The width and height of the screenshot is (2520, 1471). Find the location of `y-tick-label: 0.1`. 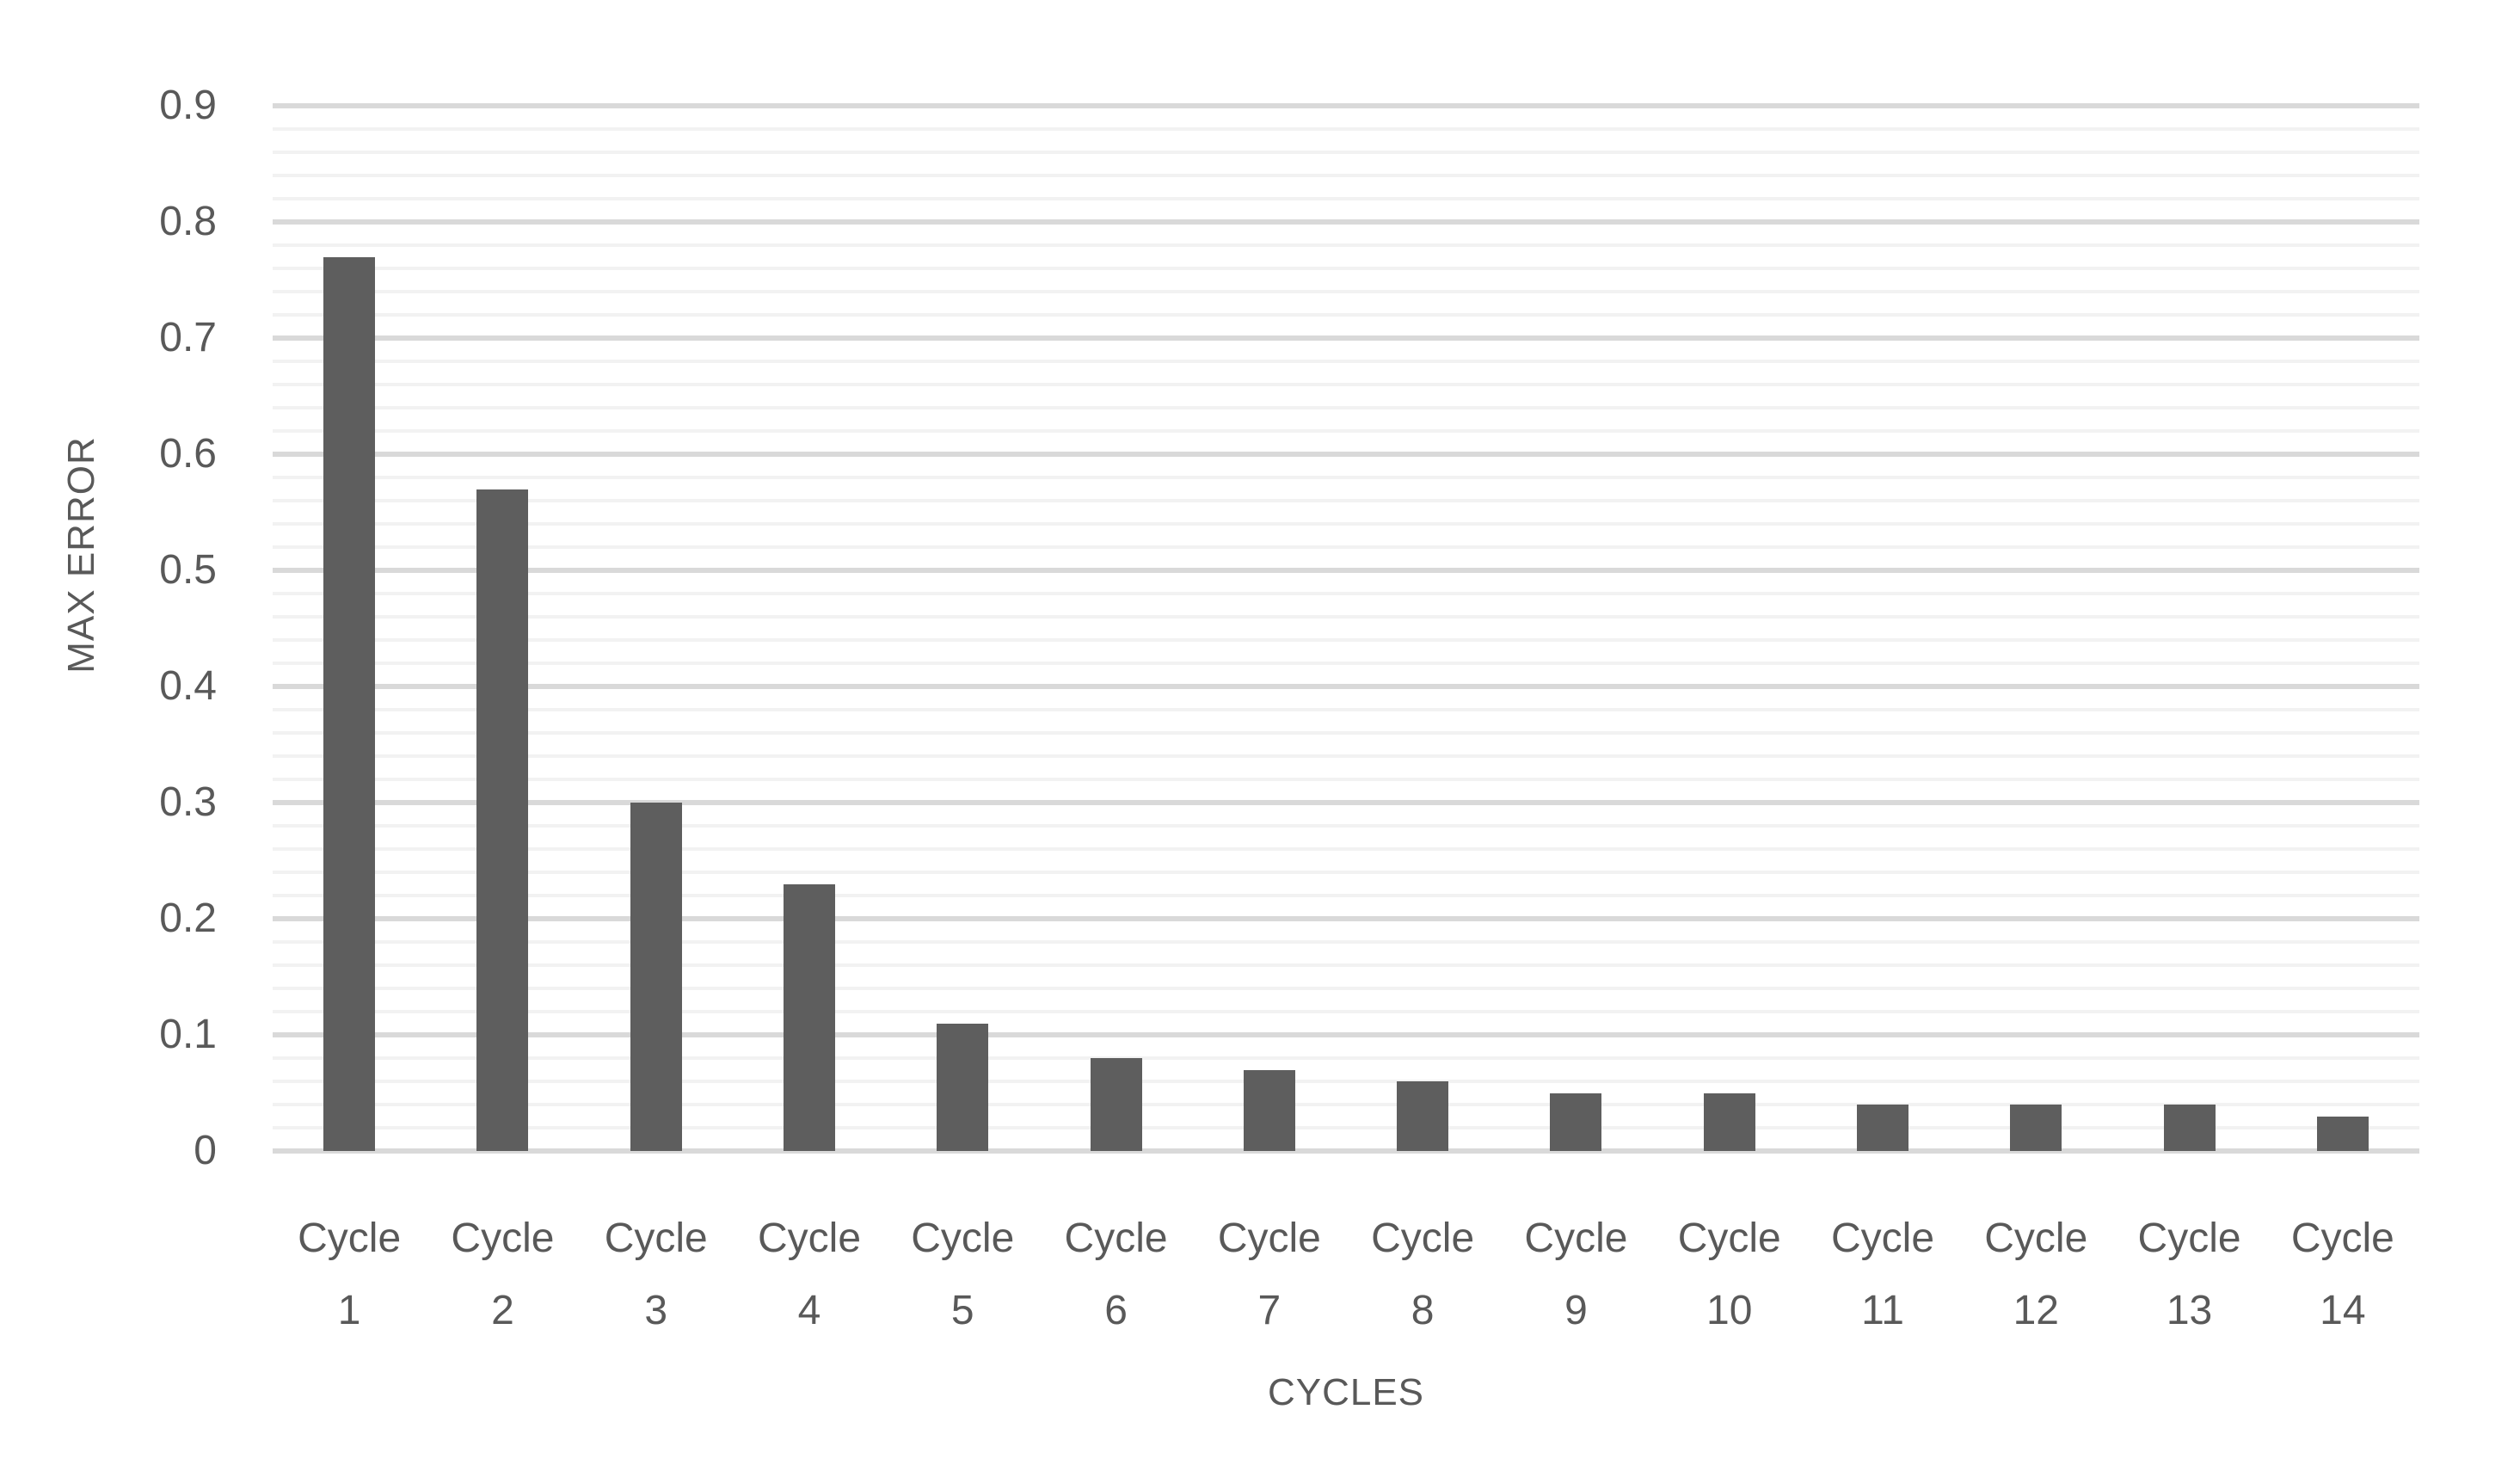

y-tick-label: 0.1 is located at coordinates (188, 1034).